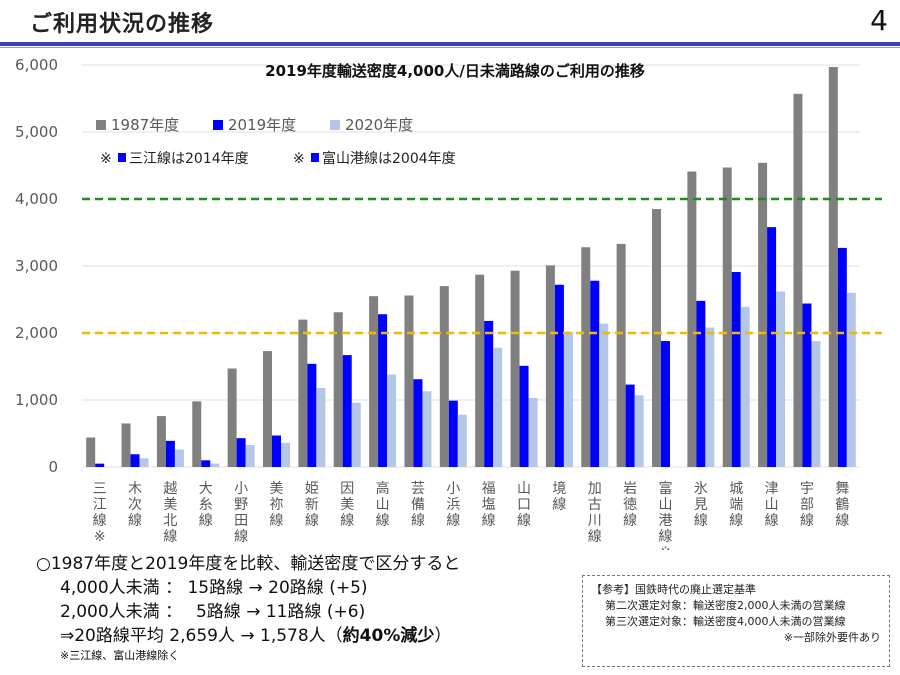  I want to click on x-tick-label: 山口線, so click(524, 505).